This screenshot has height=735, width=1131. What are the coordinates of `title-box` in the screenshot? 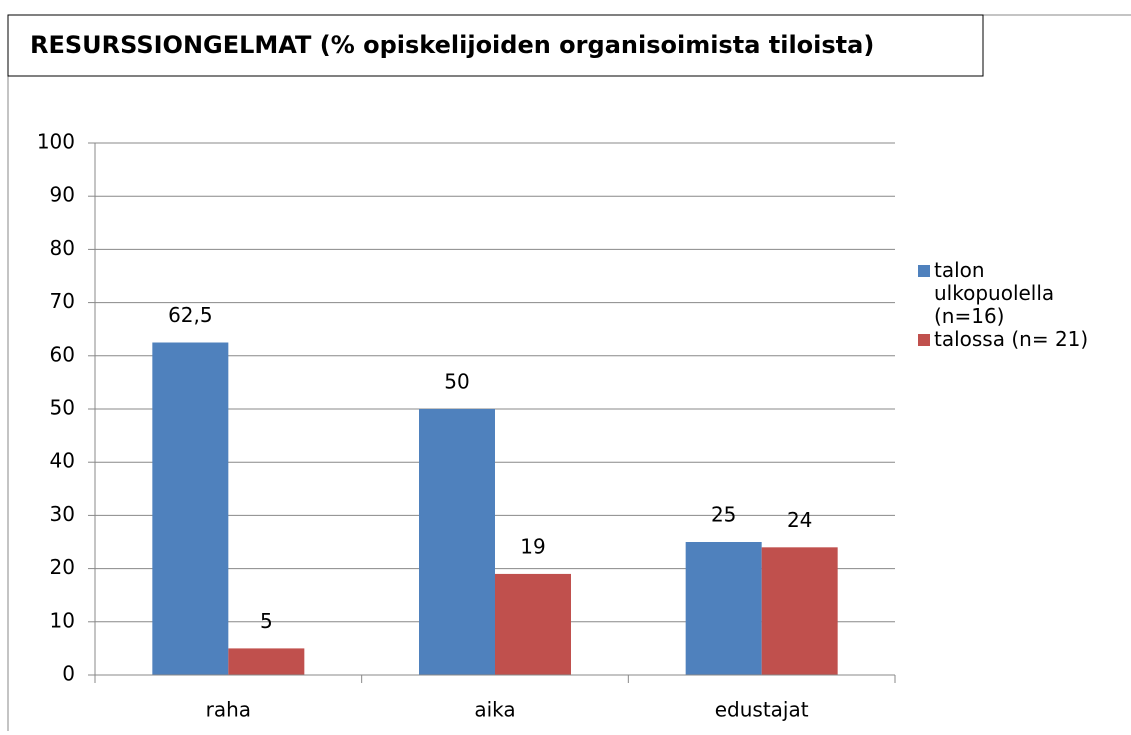 It's located at (495, 45).